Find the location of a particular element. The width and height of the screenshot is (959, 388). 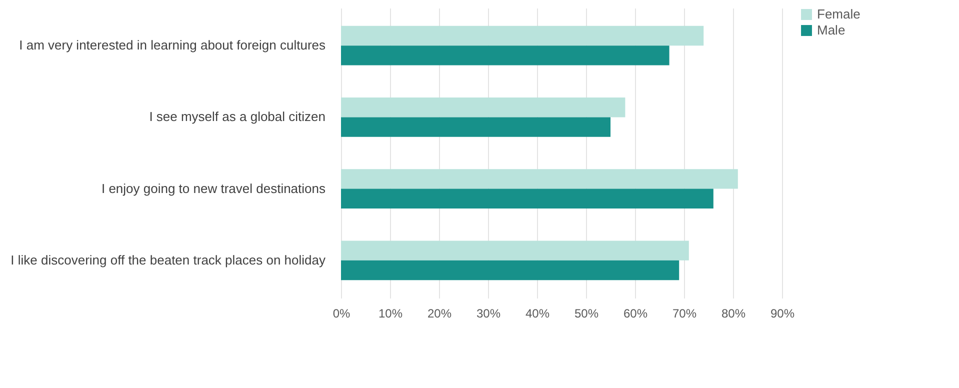

x-tick-label: 0% is located at coordinates (341, 313).